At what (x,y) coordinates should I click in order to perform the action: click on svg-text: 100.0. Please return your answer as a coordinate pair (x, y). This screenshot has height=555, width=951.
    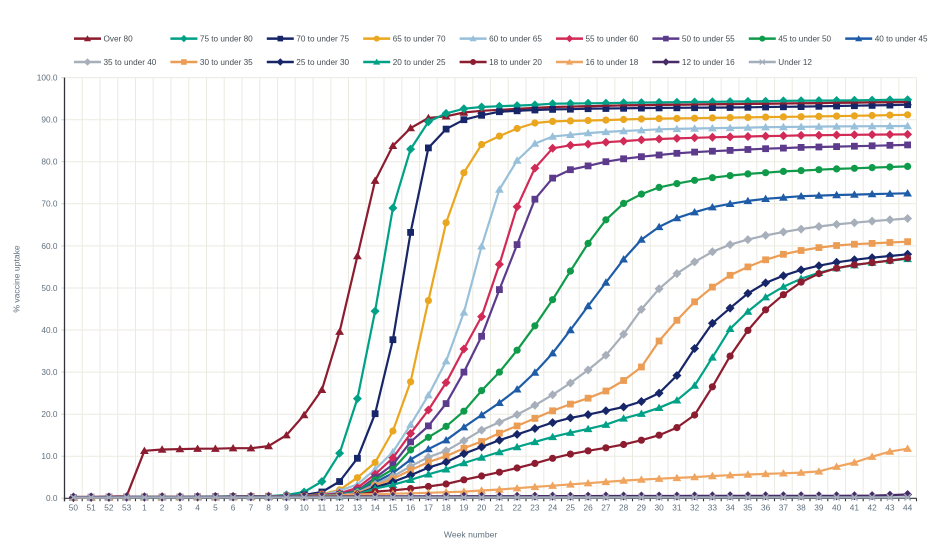
    Looking at the image, I should click on (47, 78).